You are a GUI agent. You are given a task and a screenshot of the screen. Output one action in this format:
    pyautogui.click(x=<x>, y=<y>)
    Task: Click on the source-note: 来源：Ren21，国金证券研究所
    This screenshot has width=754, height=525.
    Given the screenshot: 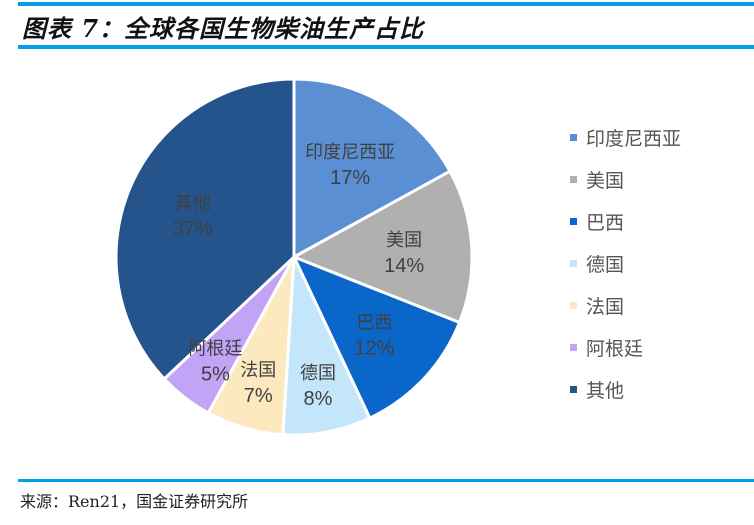 What is the action you would take?
    pyautogui.click(x=134, y=501)
    